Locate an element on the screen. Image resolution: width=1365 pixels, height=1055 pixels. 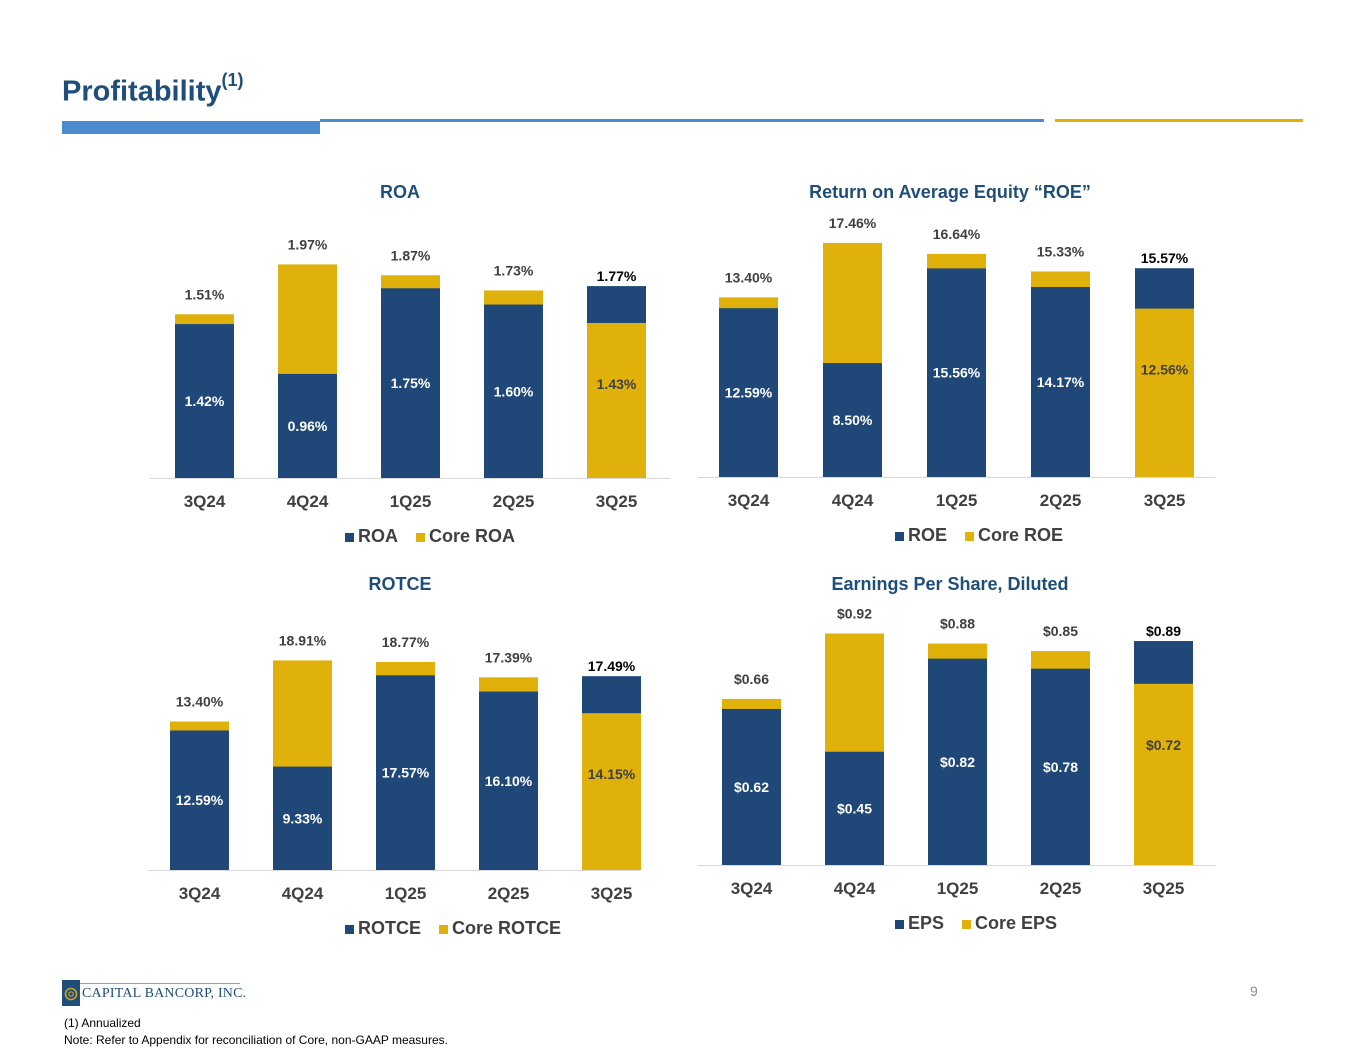
footnote-annualized: (1) Annualized is located at coordinates (102, 1023).